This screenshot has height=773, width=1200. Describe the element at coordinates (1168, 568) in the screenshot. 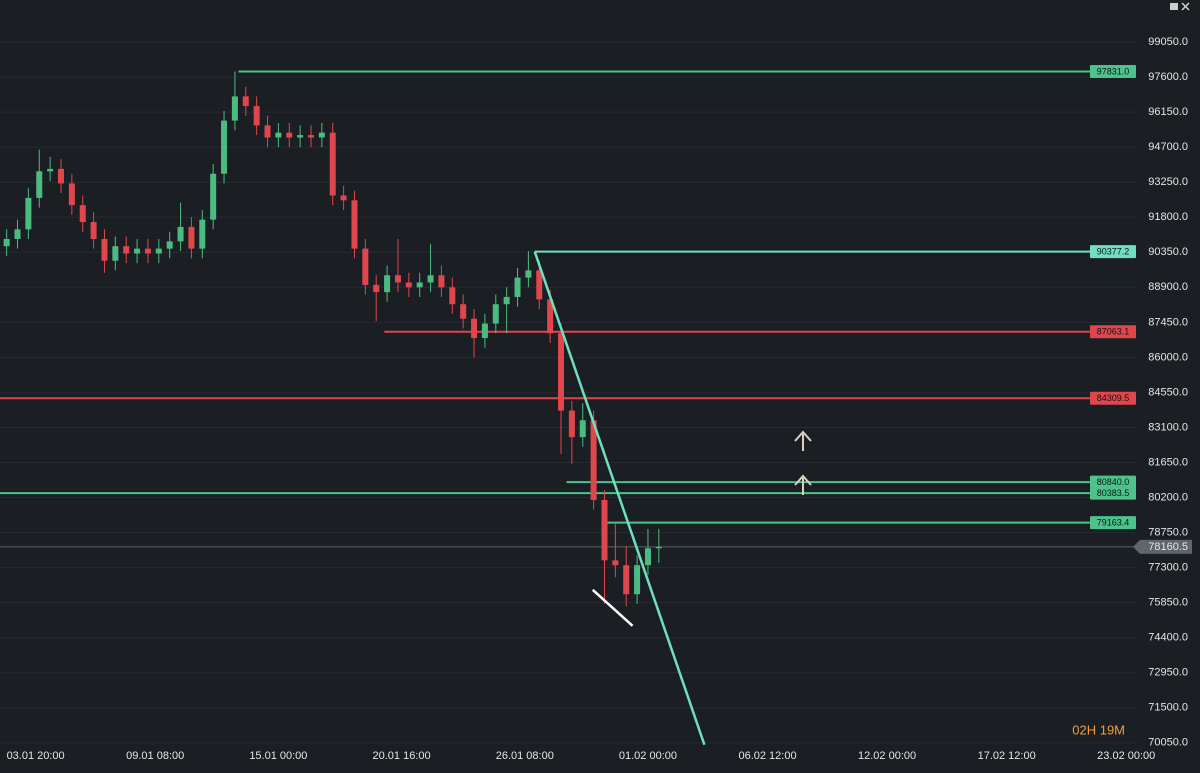

I see `y-tick-label: 77300.0` at that location.